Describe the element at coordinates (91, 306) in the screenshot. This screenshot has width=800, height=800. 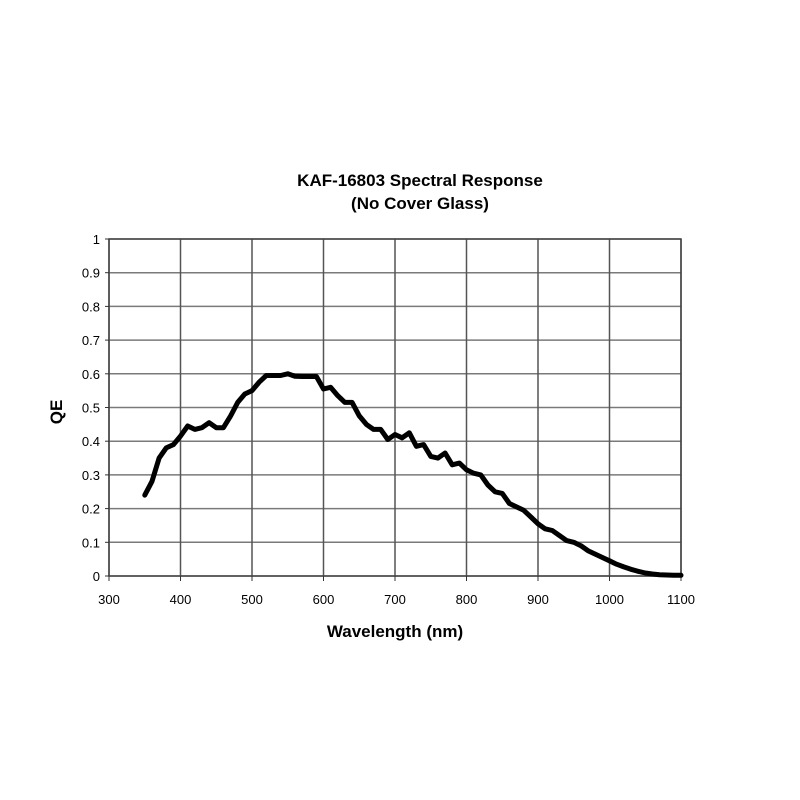
I see `y-tick-label: 0.8` at that location.